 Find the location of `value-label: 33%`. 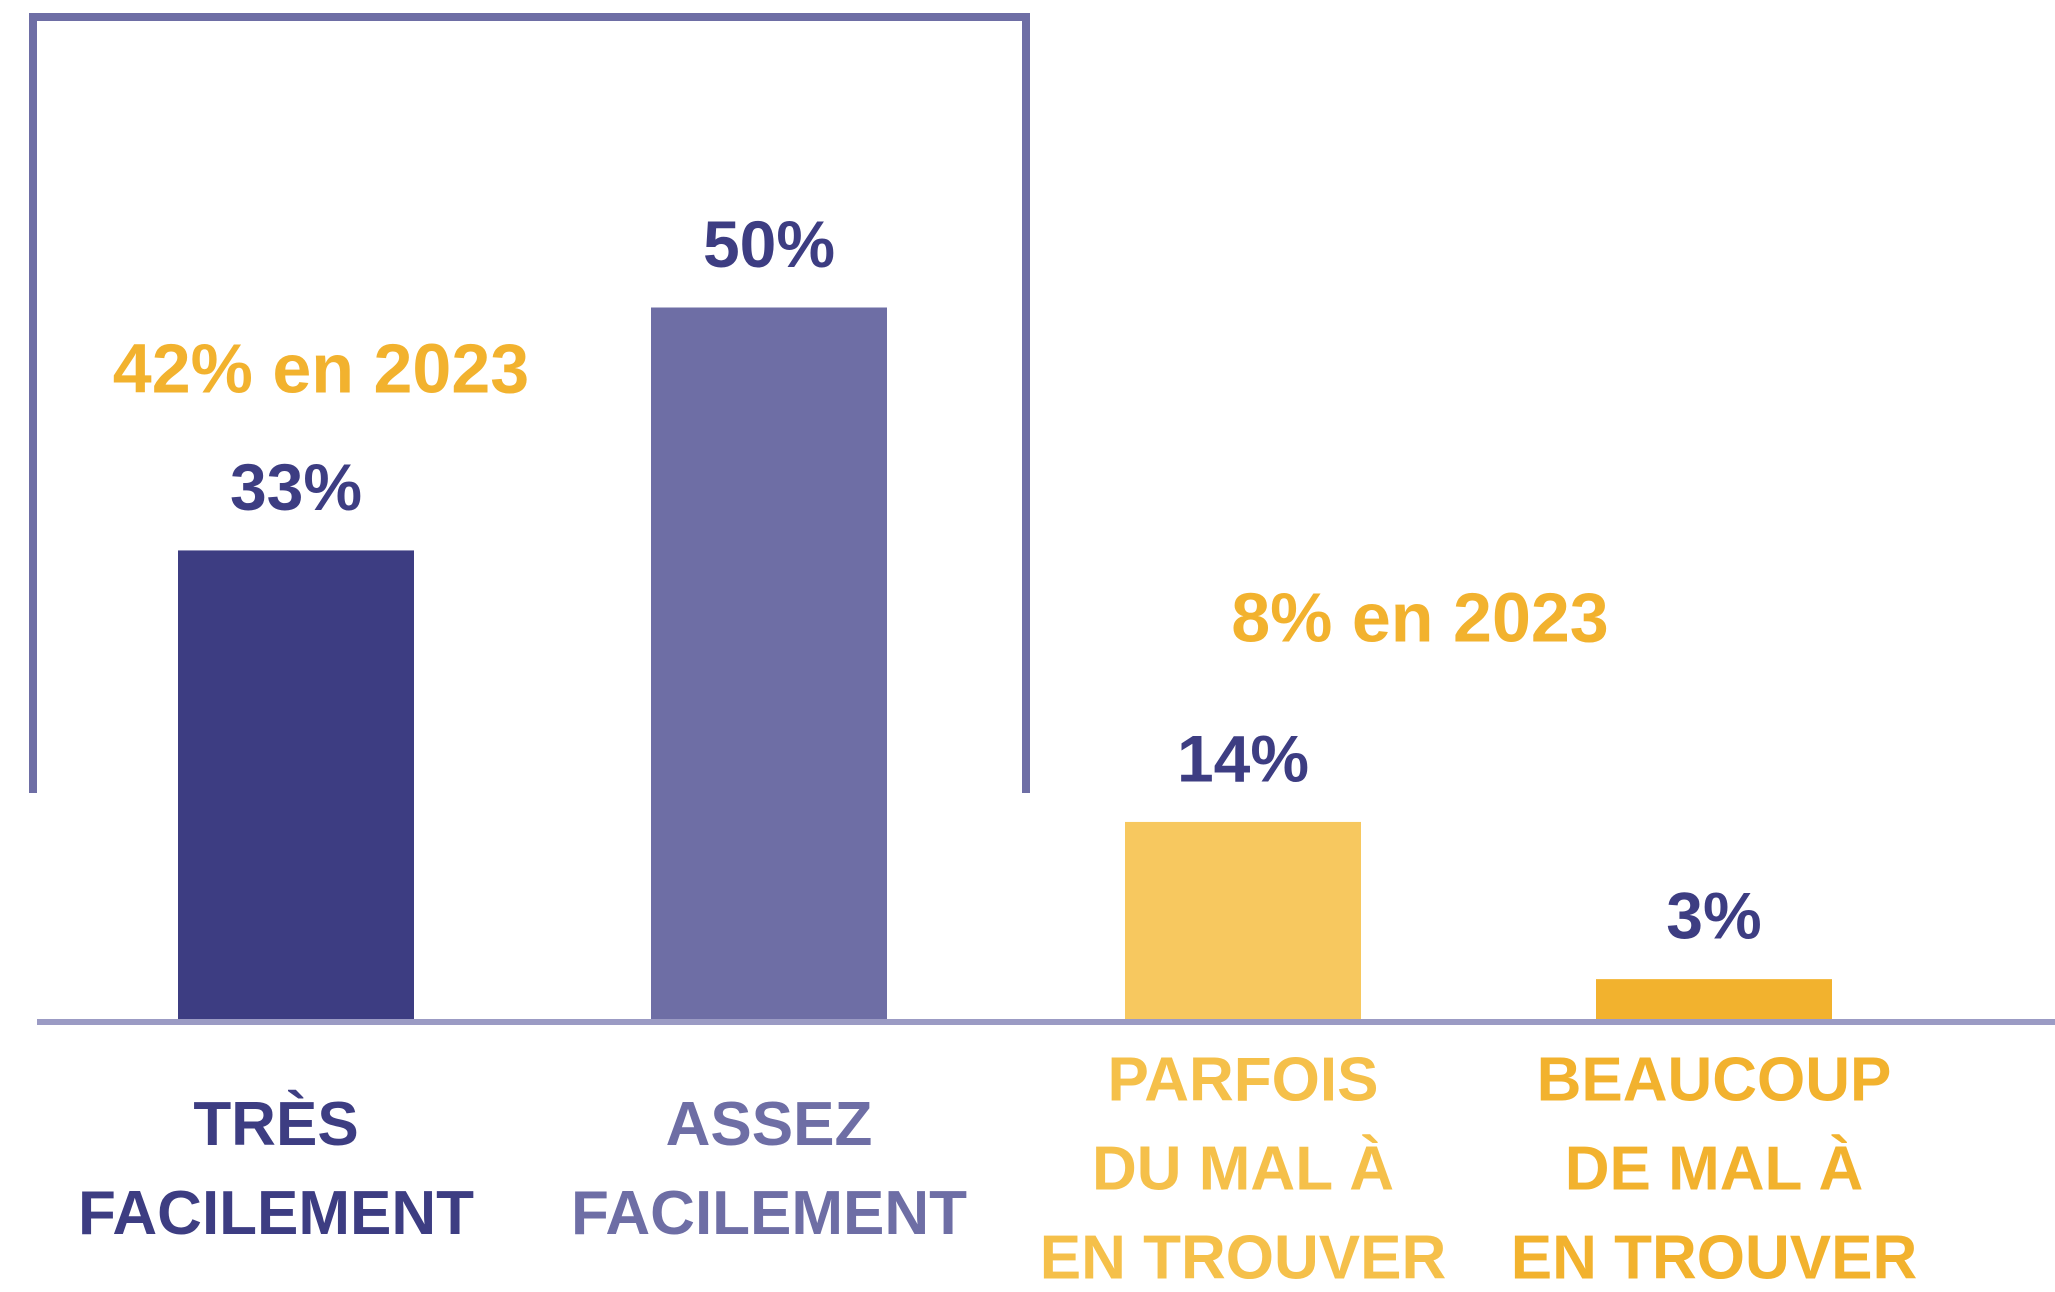

value-label: 33% is located at coordinates (296, 487).